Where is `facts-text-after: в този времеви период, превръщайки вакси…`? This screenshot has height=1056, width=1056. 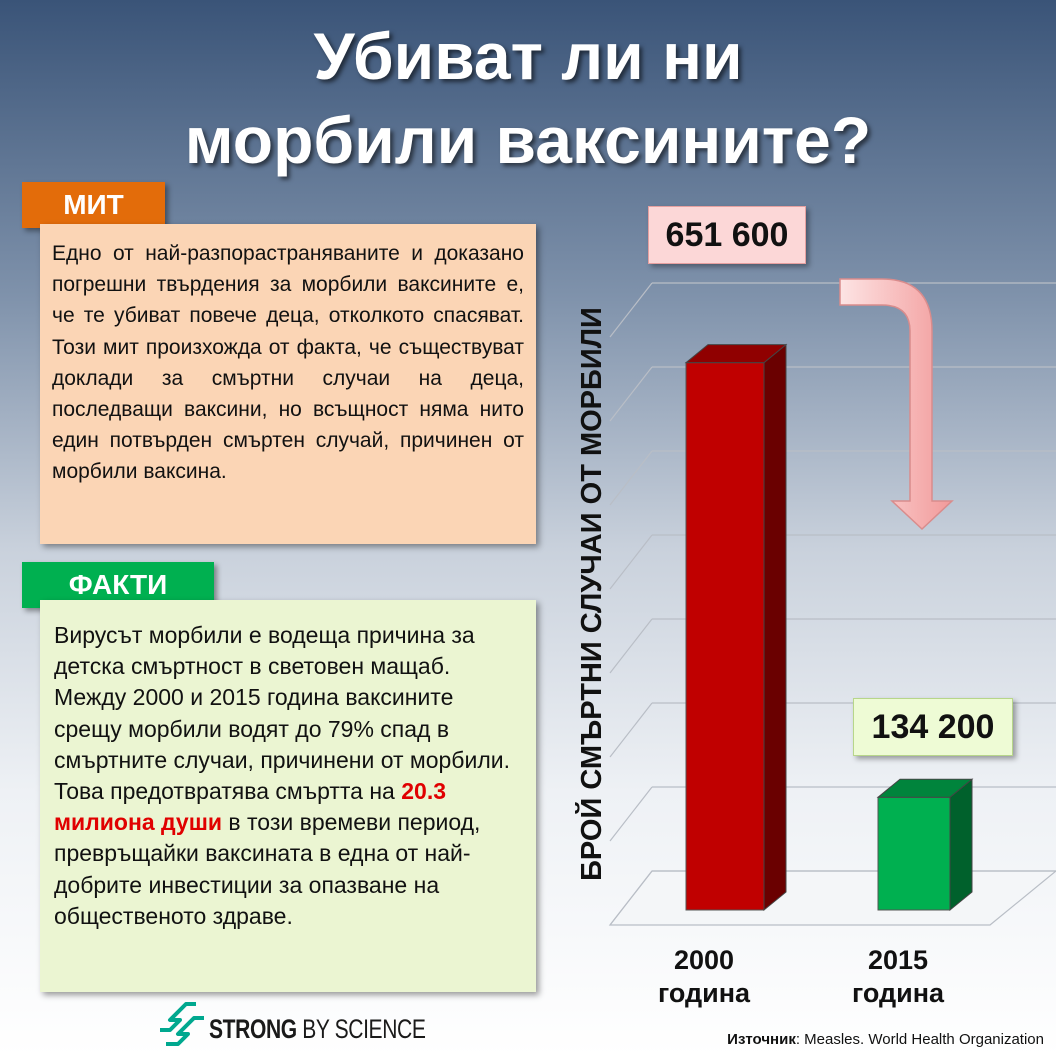 facts-text-after: в този времеви период, превръщайки вакси… is located at coordinates (267, 869).